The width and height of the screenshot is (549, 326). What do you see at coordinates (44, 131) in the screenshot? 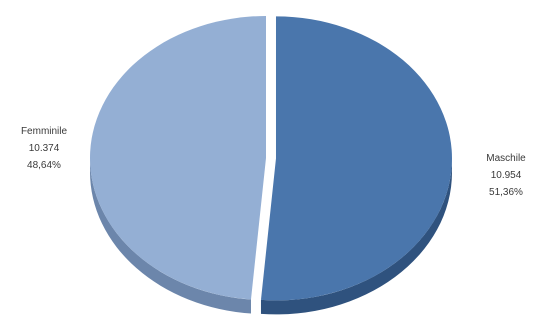
I see `slice-label-femminile-name: Femminile` at bounding box center [44, 131].